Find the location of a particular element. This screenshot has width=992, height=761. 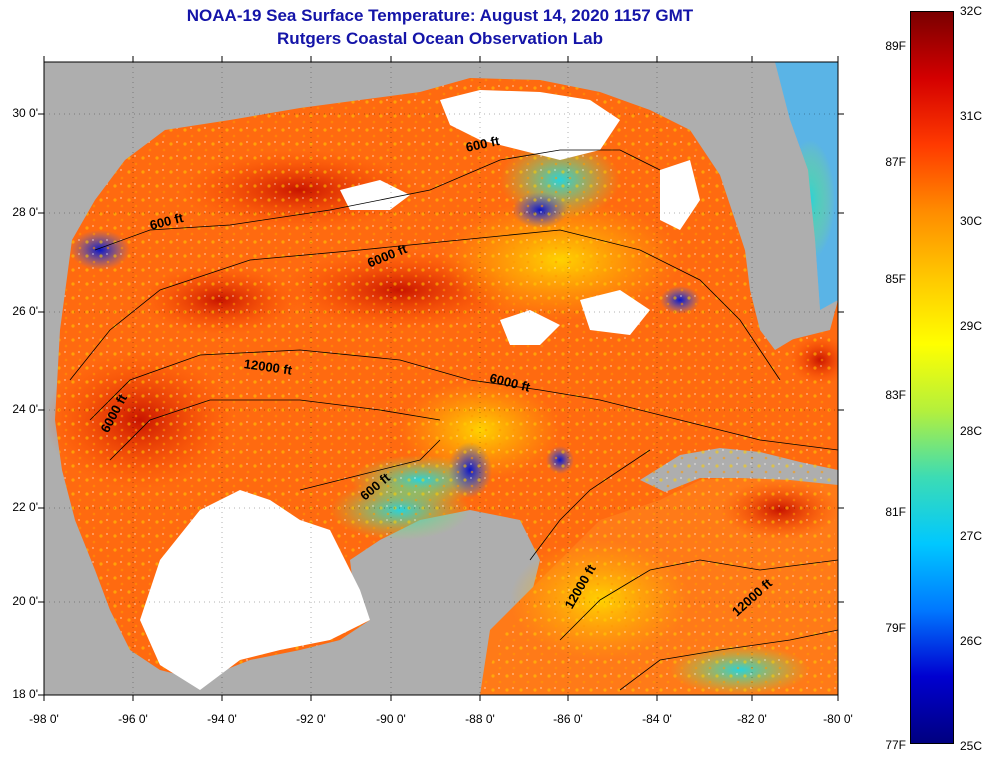

lon-label-82: -82 0' is located at coordinates (752, 719).